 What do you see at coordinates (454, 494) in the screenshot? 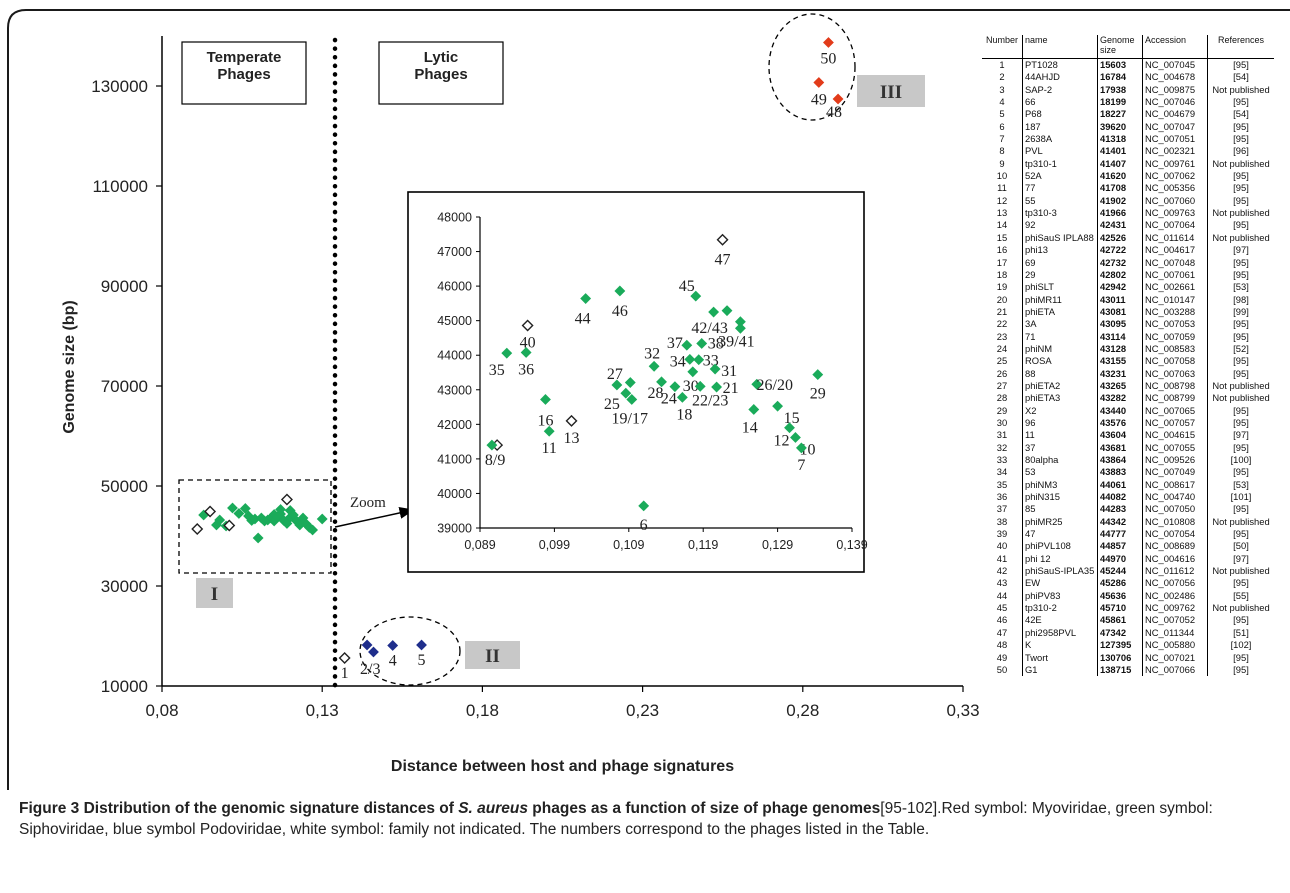
I see `zoom-y-tick-label: 40000` at bounding box center [454, 494].